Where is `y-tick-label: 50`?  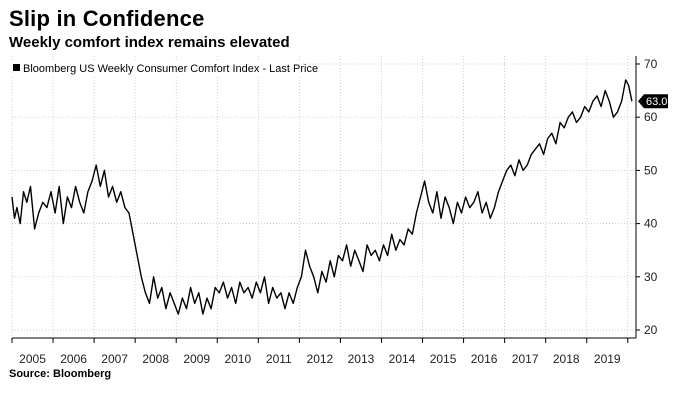 y-tick-label: 50 is located at coordinates (651, 170).